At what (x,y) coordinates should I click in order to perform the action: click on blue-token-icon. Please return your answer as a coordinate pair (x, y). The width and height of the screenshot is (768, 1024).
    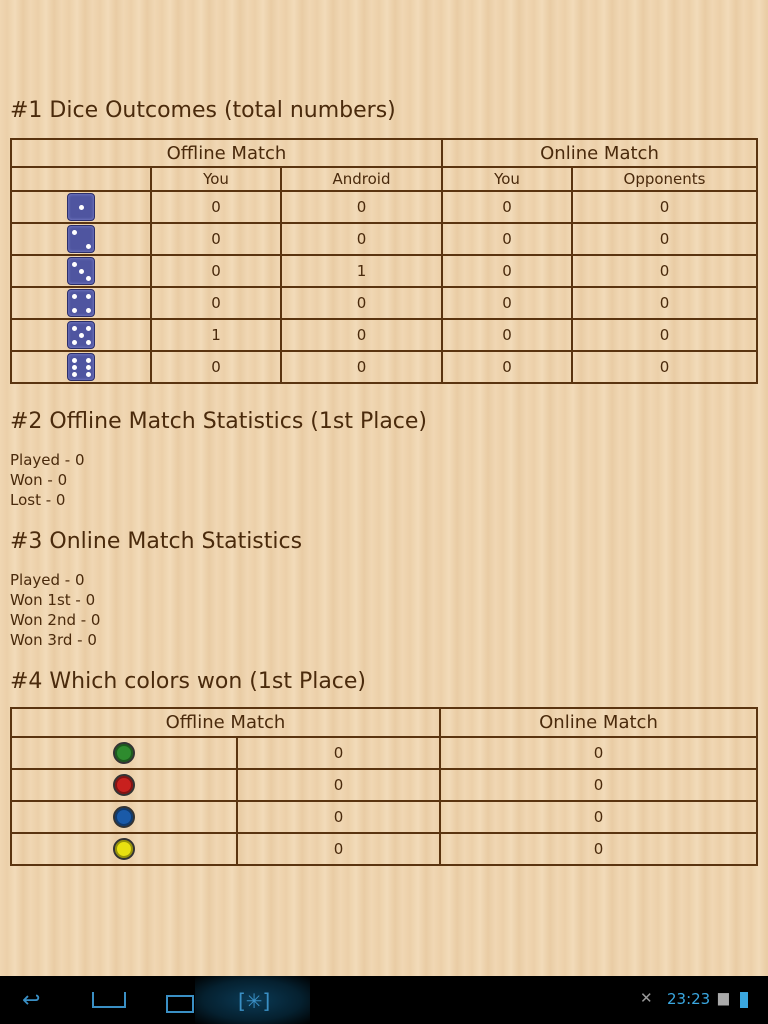
    Looking at the image, I should click on (124, 817).